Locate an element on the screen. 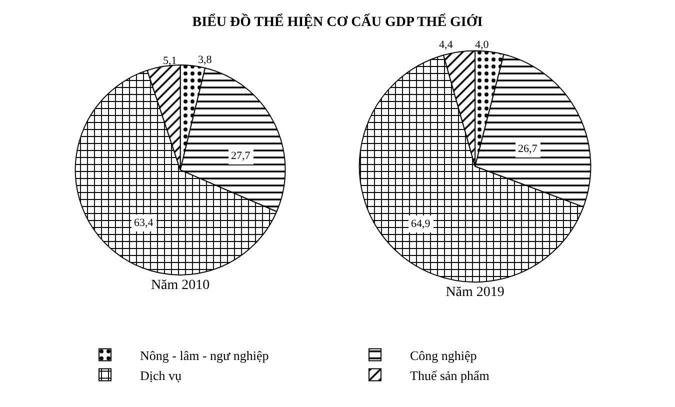  data-label: 5,1 is located at coordinates (170, 61).